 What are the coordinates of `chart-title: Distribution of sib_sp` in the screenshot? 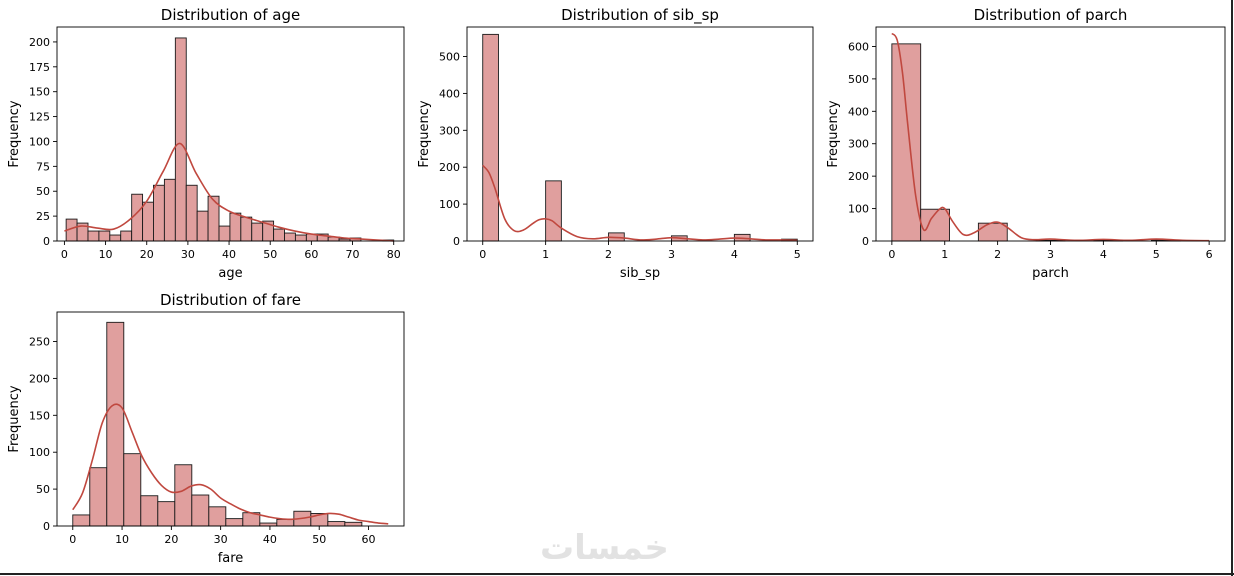 It's located at (640, 15).